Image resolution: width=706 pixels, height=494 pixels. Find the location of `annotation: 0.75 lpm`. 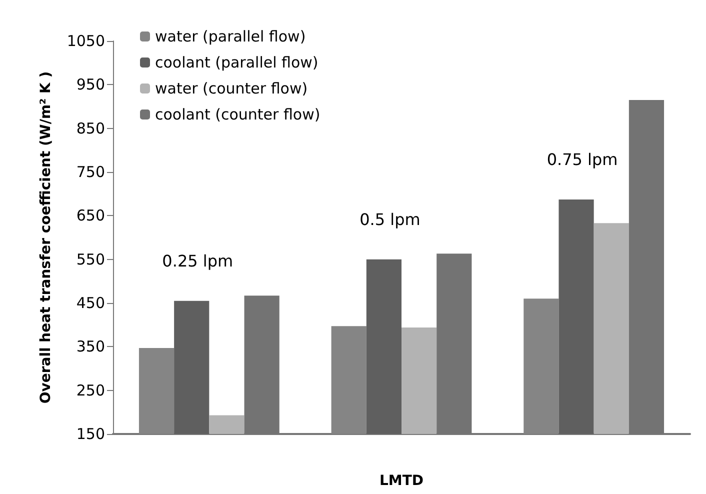

annotation: 0.75 lpm is located at coordinates (582, 160).